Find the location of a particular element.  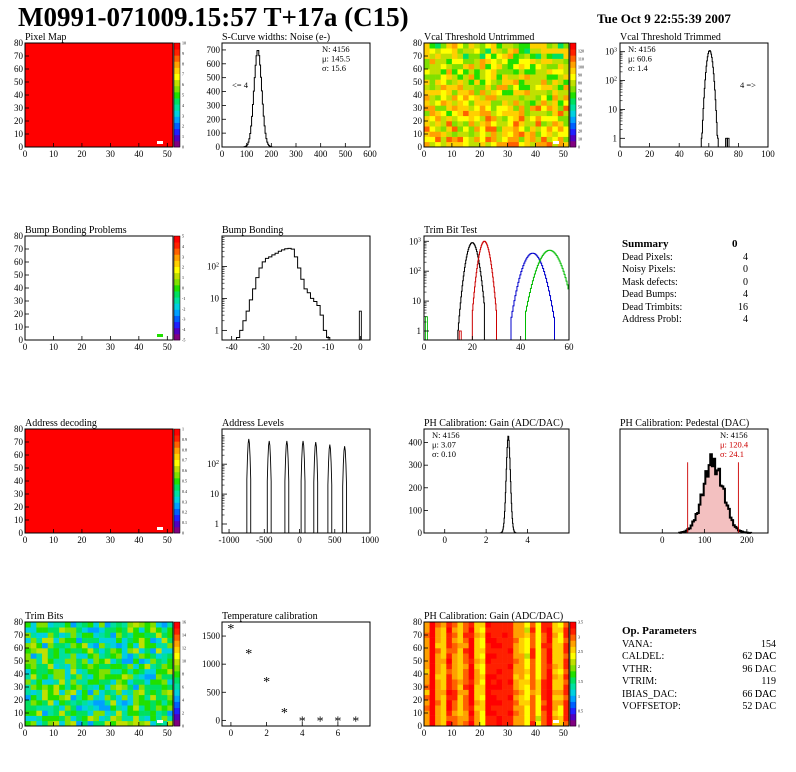

temperature-calibration-ytick-label: 0 is located at coordinates (218, 720).